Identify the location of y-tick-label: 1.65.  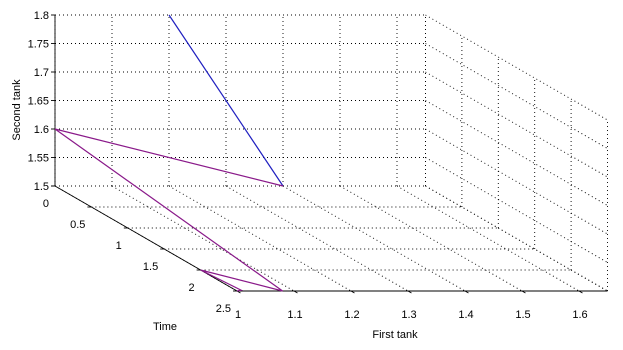
(38, 102).